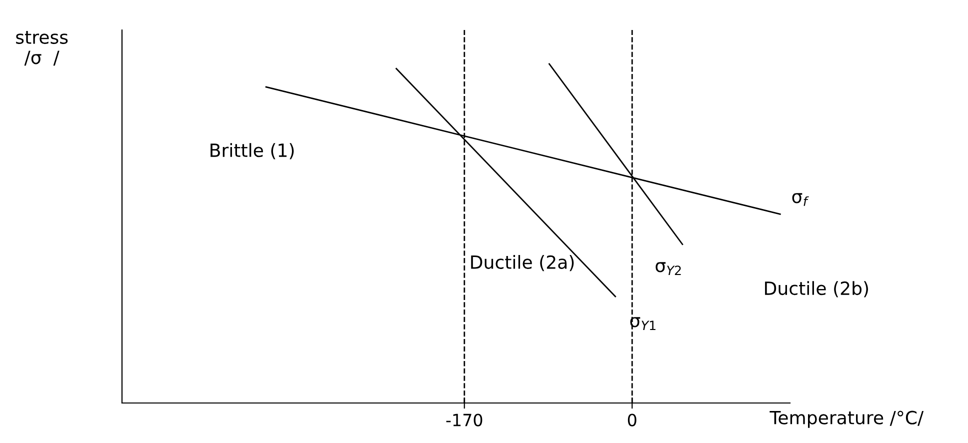 The height and width of the screenshot is (443, 968). Describe the element at coordinates (800, 199) in the screenshot. I see `series-label: σ$_{f}$` at that location.